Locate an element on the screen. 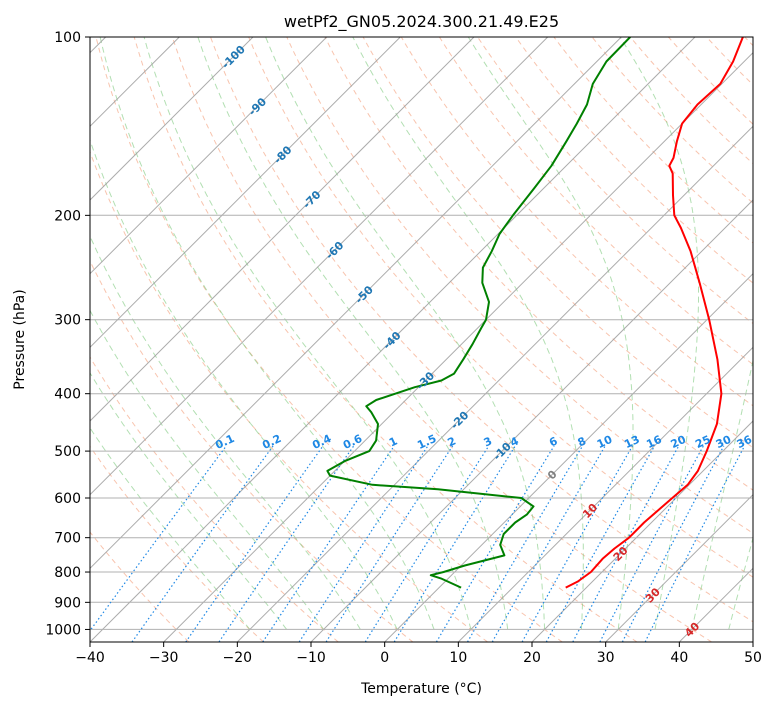 Image resolution: width=775 pixels, height=708 pixels. chart-title: wetPf2_GN05.2024.300.21.49.E25 is located at coordinates (421, 22).